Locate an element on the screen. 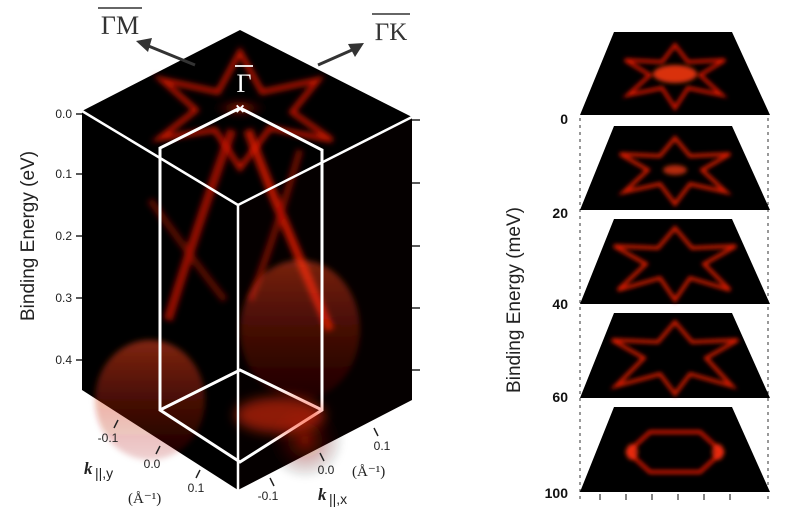 This screenshot has height=525, width=811. kx-axis-title: k ||,x (Å⁻¹) is located at coordinates (351, 485).